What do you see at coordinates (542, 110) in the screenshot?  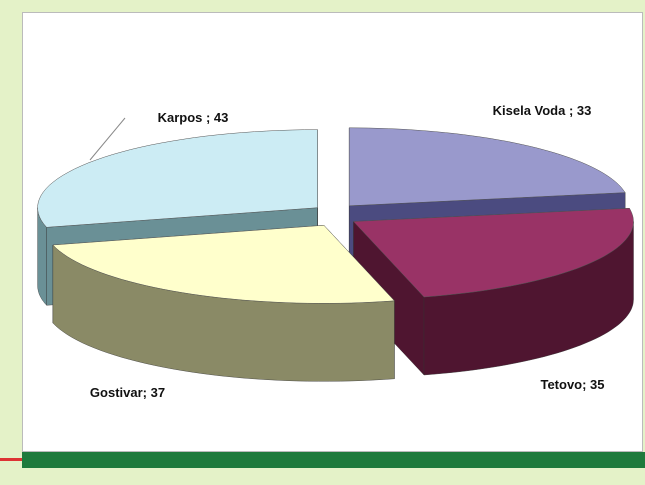 I see `data-label: Kisela Voda ; 33` at bounding box center [542, 110].